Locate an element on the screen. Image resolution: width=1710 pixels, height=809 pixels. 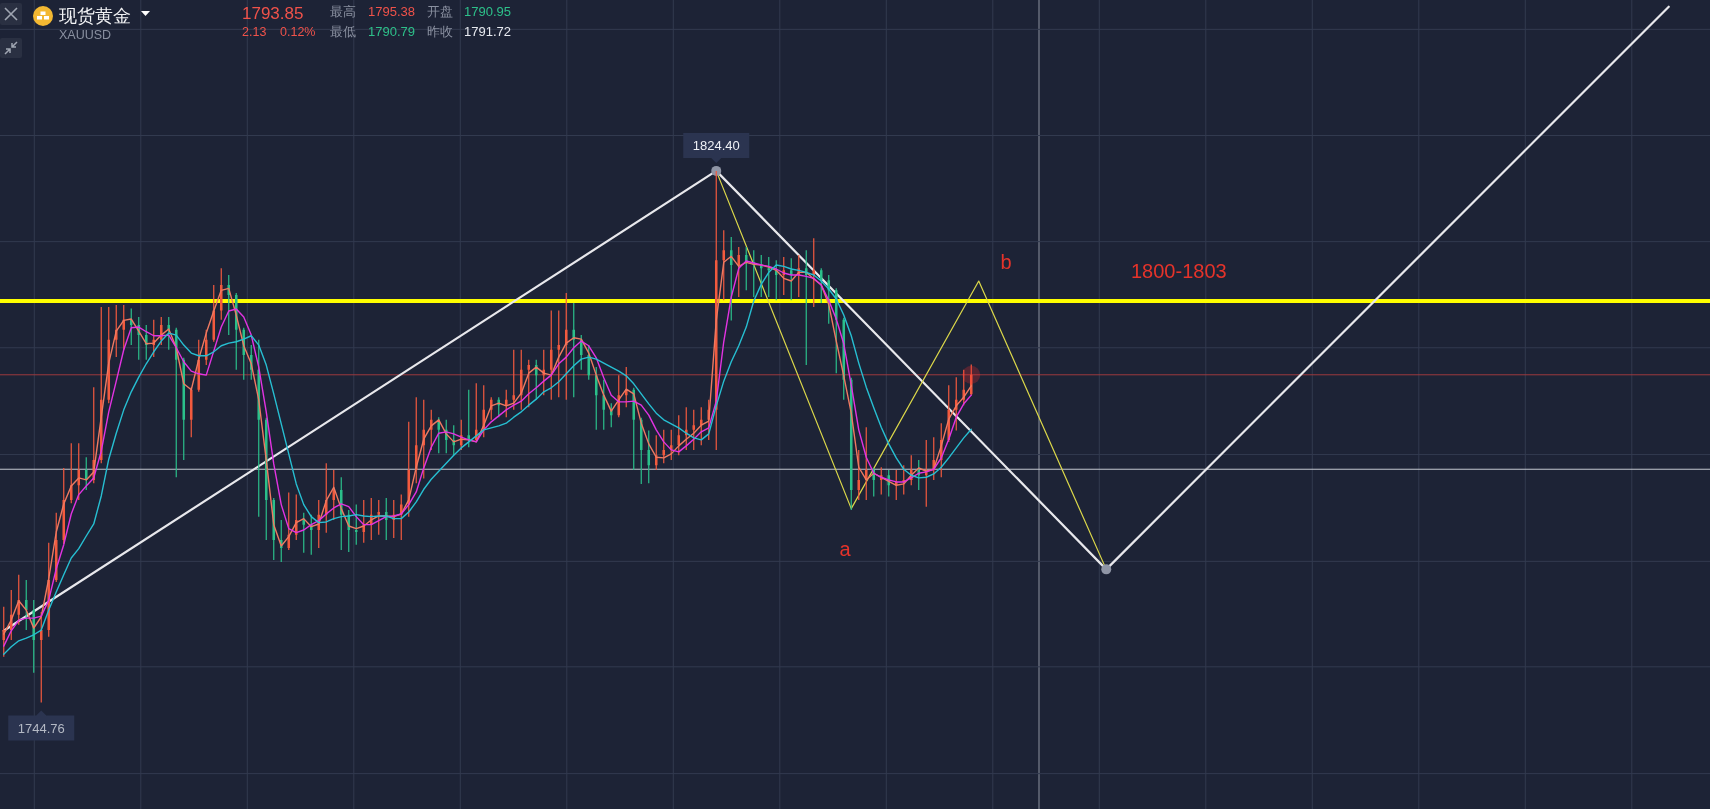
annotation: 1744.76 is located at coordinates (41, 728).